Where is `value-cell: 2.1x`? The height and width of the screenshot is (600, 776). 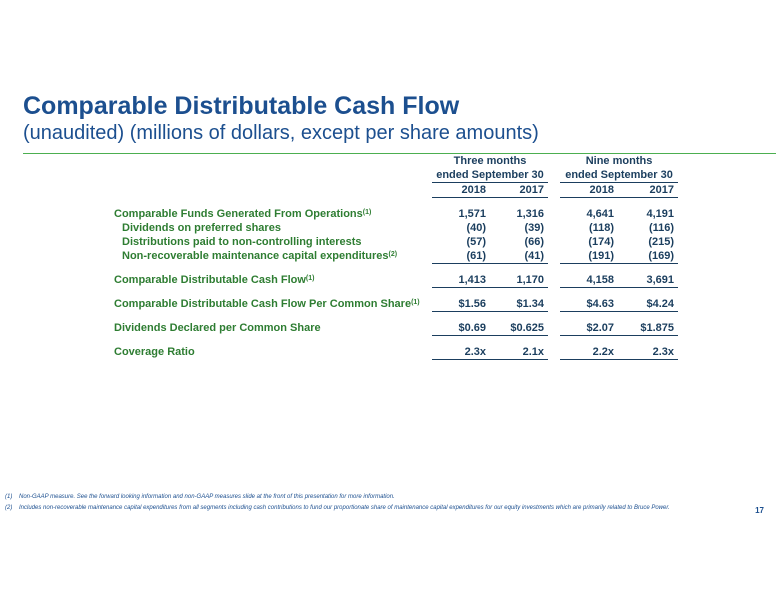
value-cell: 2.1x is located at coordinates (519, 352).